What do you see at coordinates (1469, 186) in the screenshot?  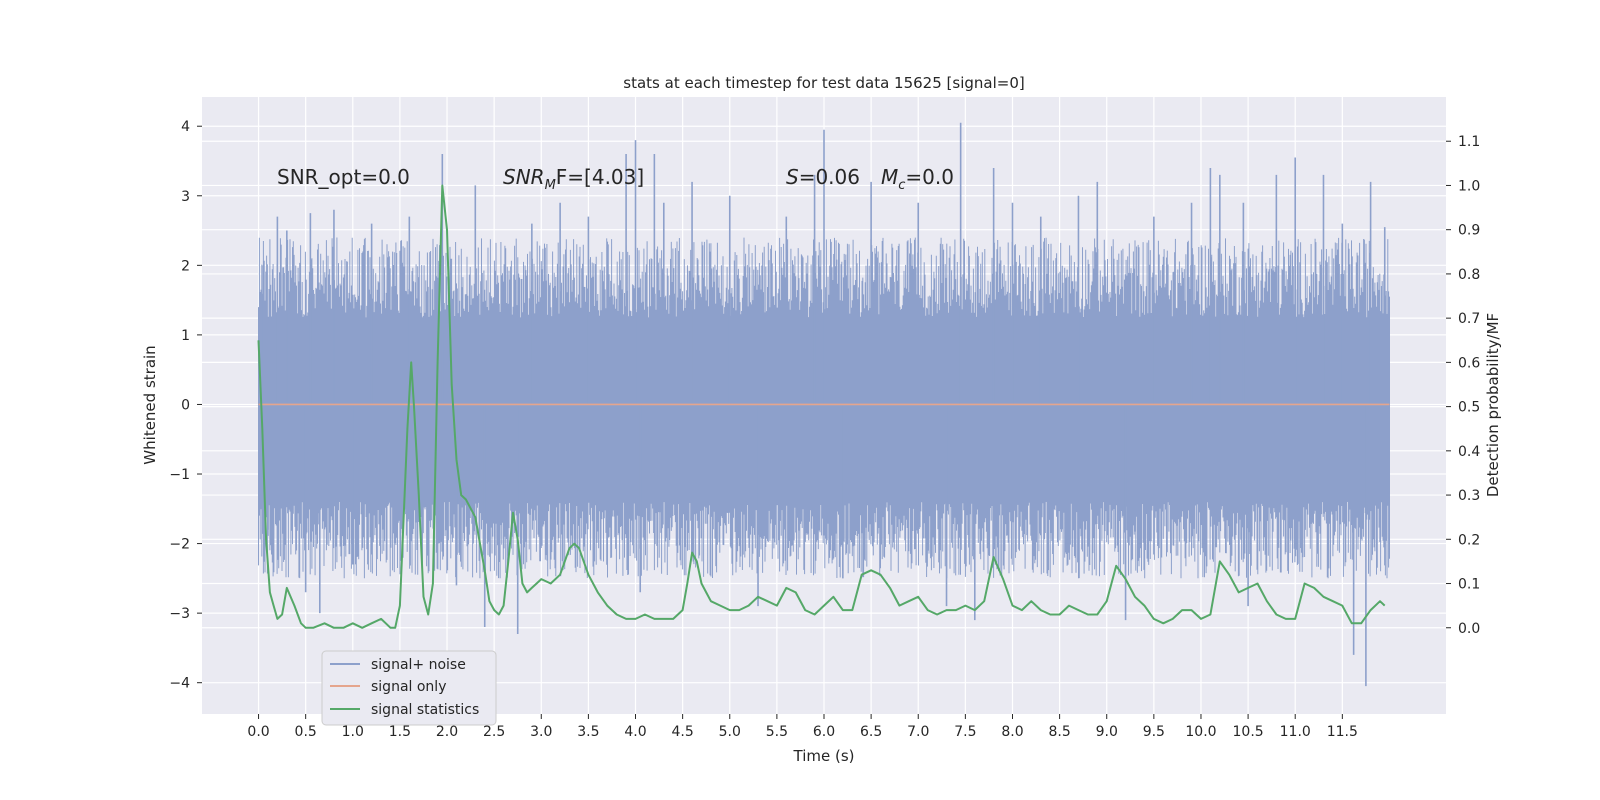 I see `y-right-tick-label-10: 1.0` at bounding box center [1469, 186].